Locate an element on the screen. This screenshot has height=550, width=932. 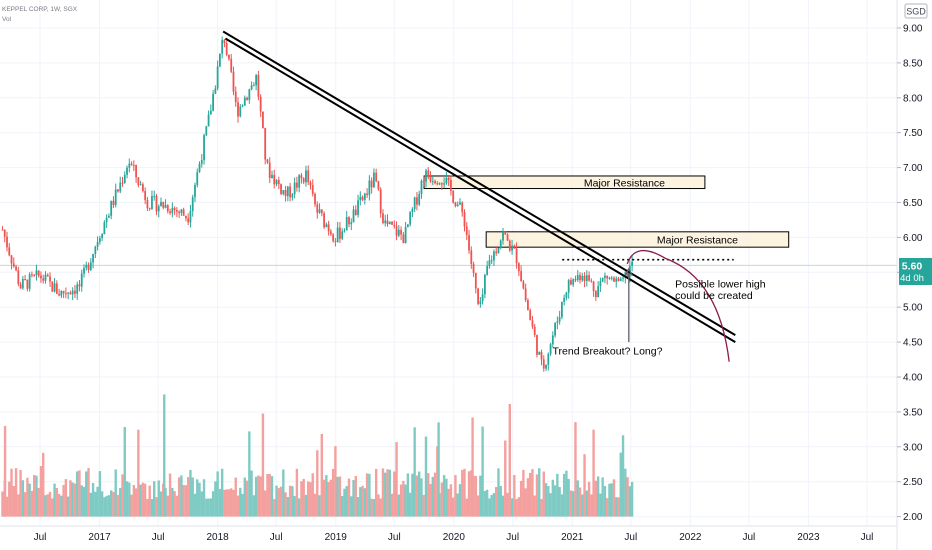
resistance-zone is located at coordinates (637, 239).